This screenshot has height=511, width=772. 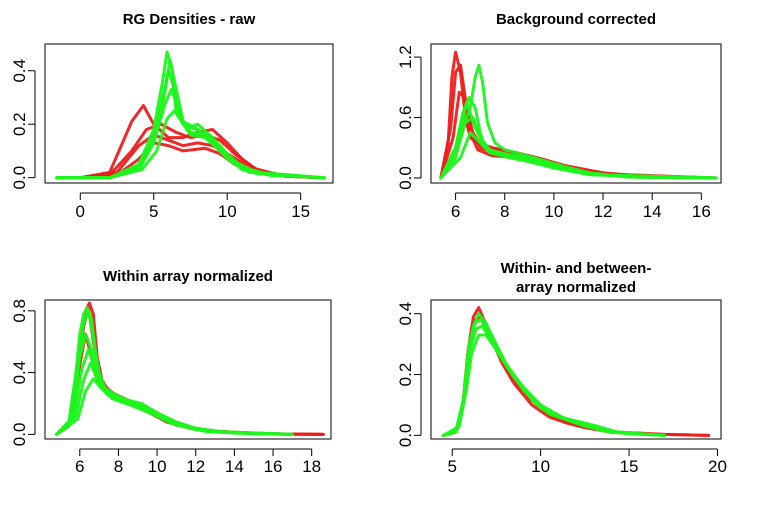 I want to click on chart-title-line-2: array normalized, so click(x=576, y=287).